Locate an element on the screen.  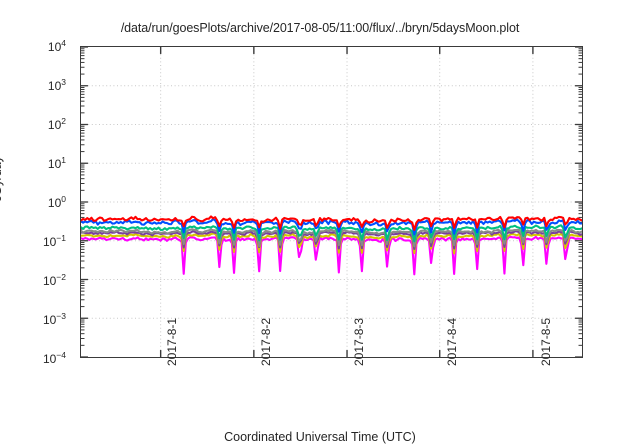
y-tick-label: 10¹ is located at coordinates (56, 163).